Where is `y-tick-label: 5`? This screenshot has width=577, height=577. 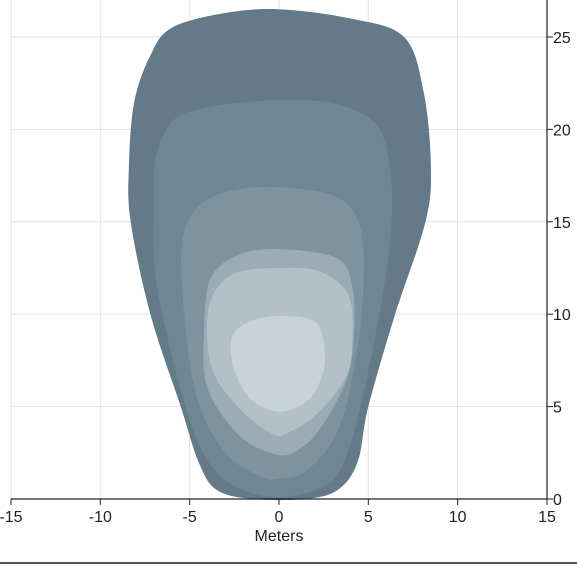 y-tick-label: 5 is located at coordinates (557, 408).